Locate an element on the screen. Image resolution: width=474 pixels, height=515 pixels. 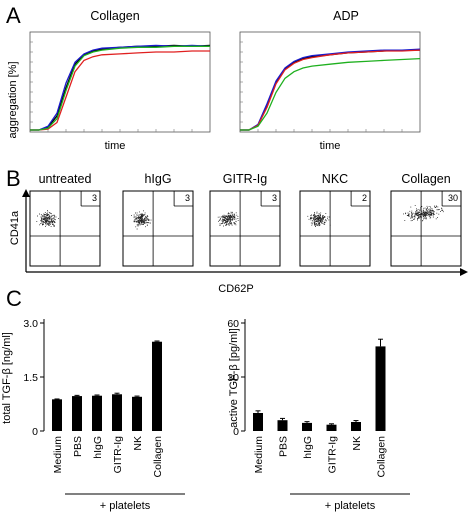
y-tick-label: 60 is located at coordinates (233, 324).